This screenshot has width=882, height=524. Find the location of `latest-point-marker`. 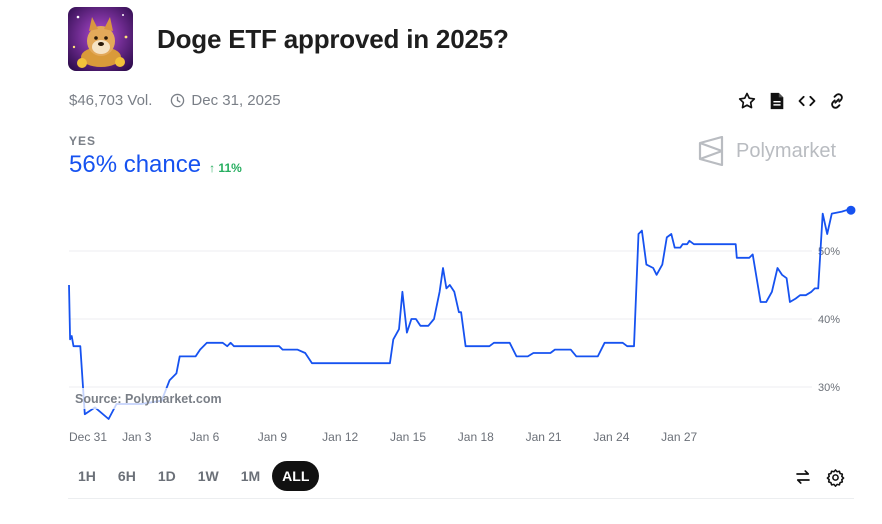

latest-point-marker is located at coordinates (851, 210).